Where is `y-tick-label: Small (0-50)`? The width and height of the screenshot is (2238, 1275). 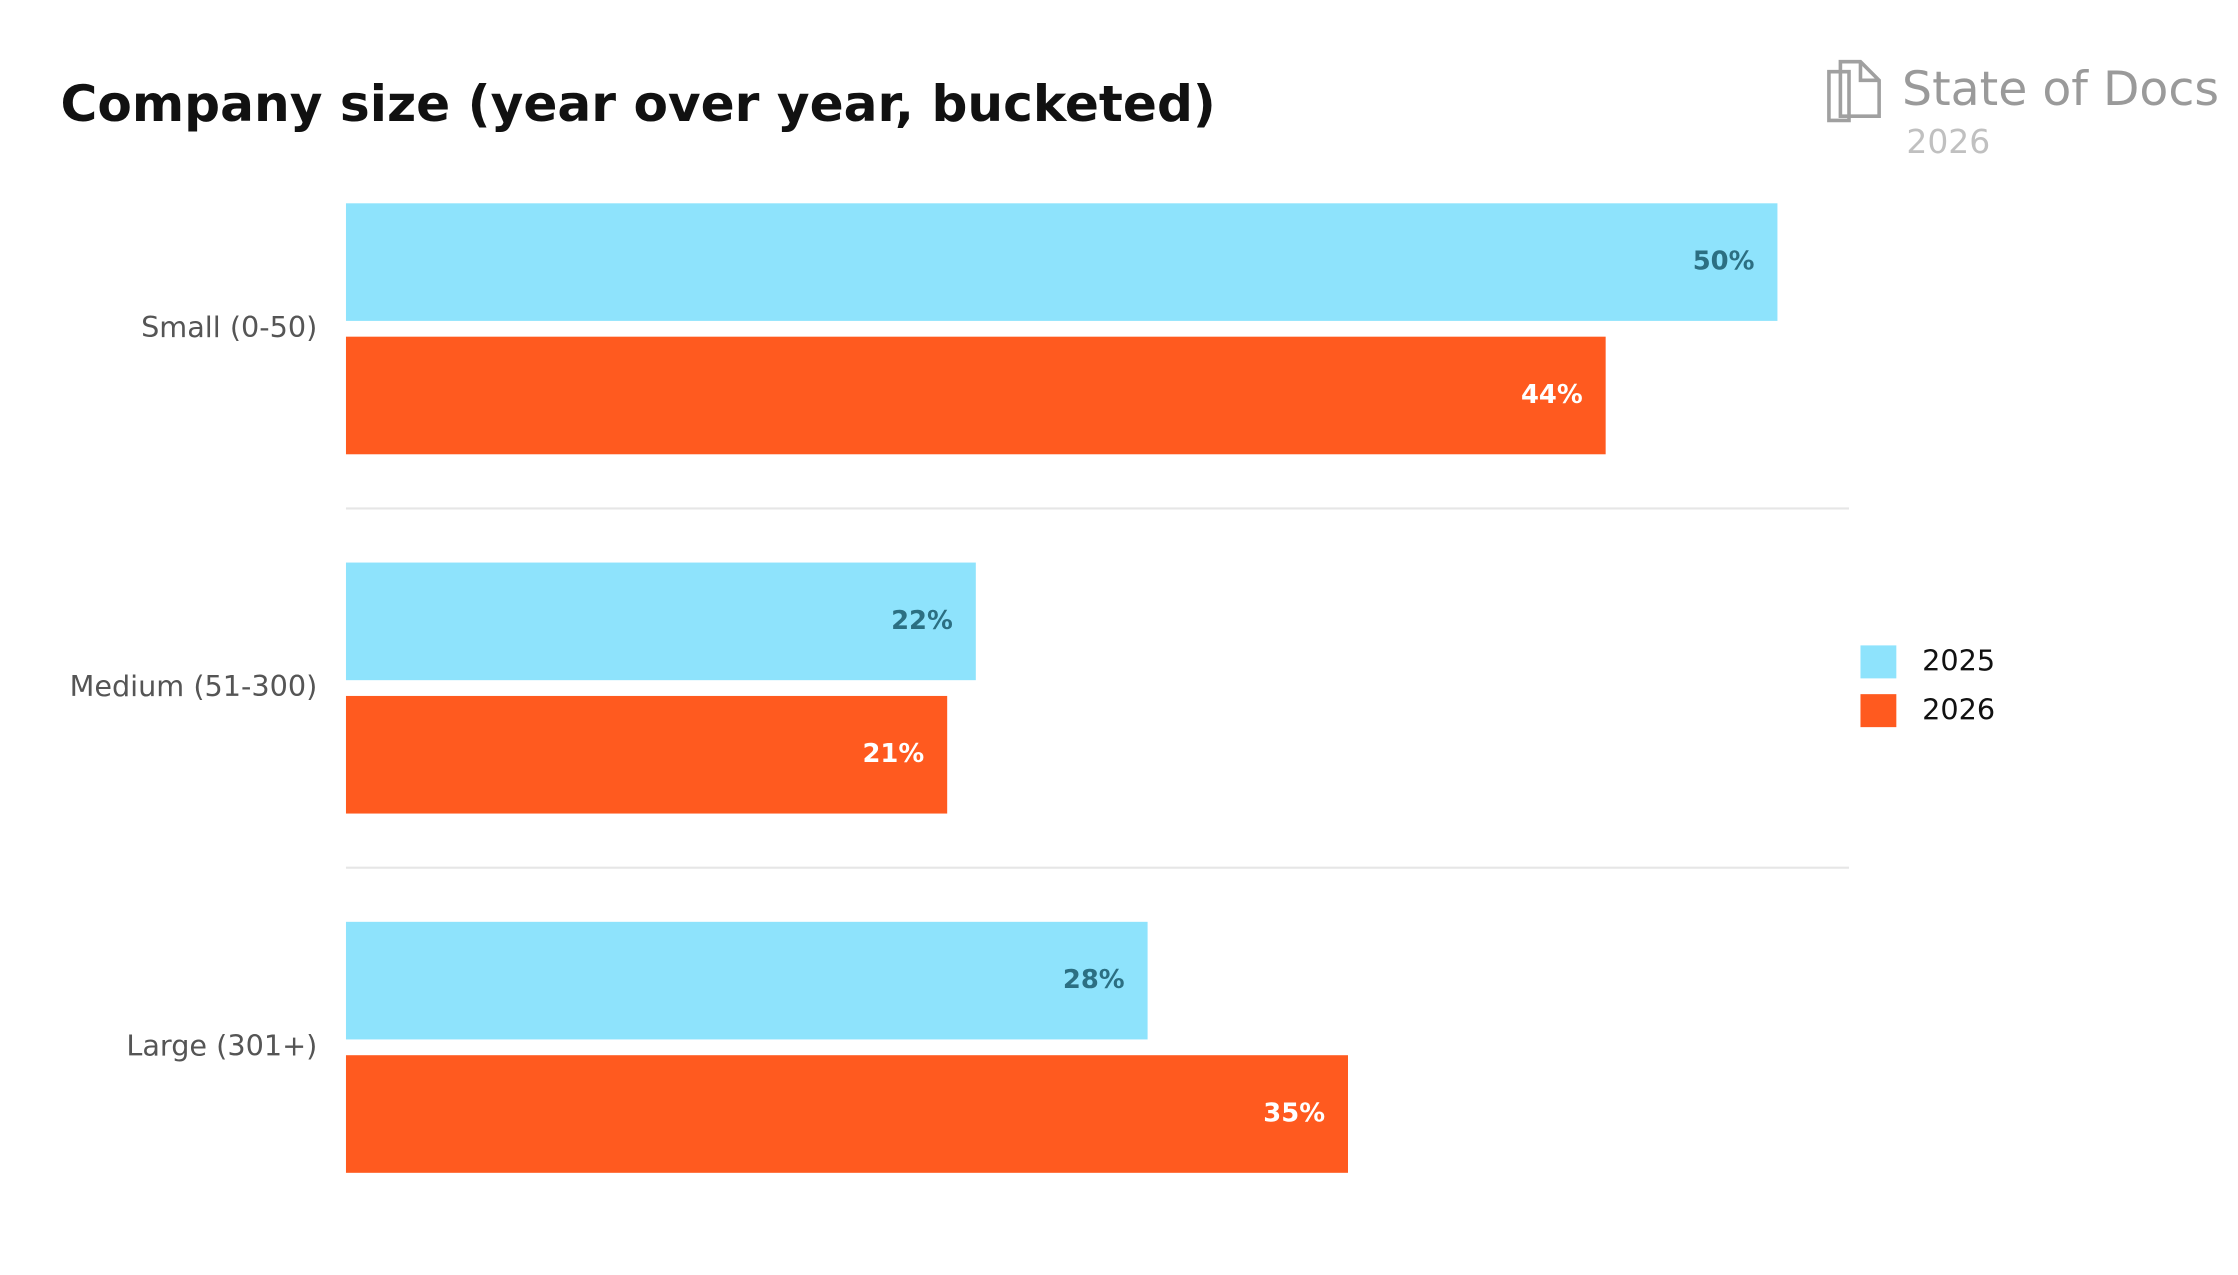 y-tick-label: Small (0-50) is located at coordinates (229, 327).